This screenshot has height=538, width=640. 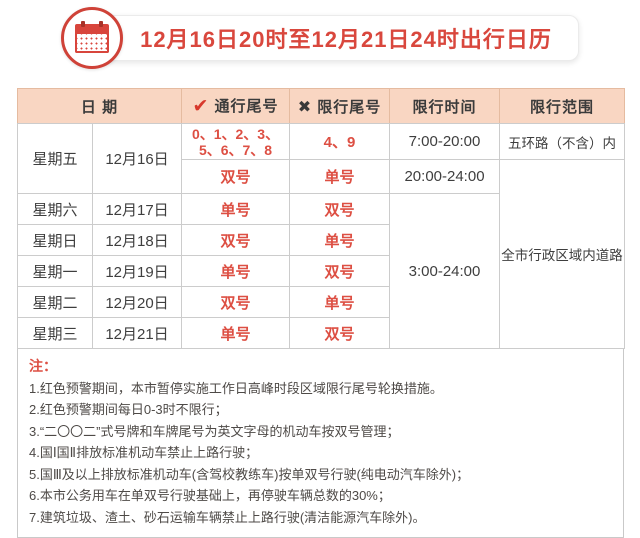 I want to click on scope-cell-citywide: 全市行政区域内道路, so click(x=562, y=254).